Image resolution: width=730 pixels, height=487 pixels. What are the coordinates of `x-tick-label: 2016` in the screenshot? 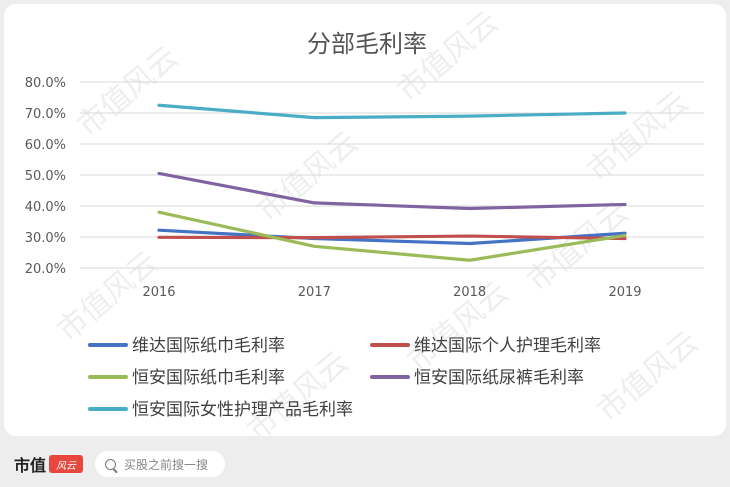 It's located at (158, 292).